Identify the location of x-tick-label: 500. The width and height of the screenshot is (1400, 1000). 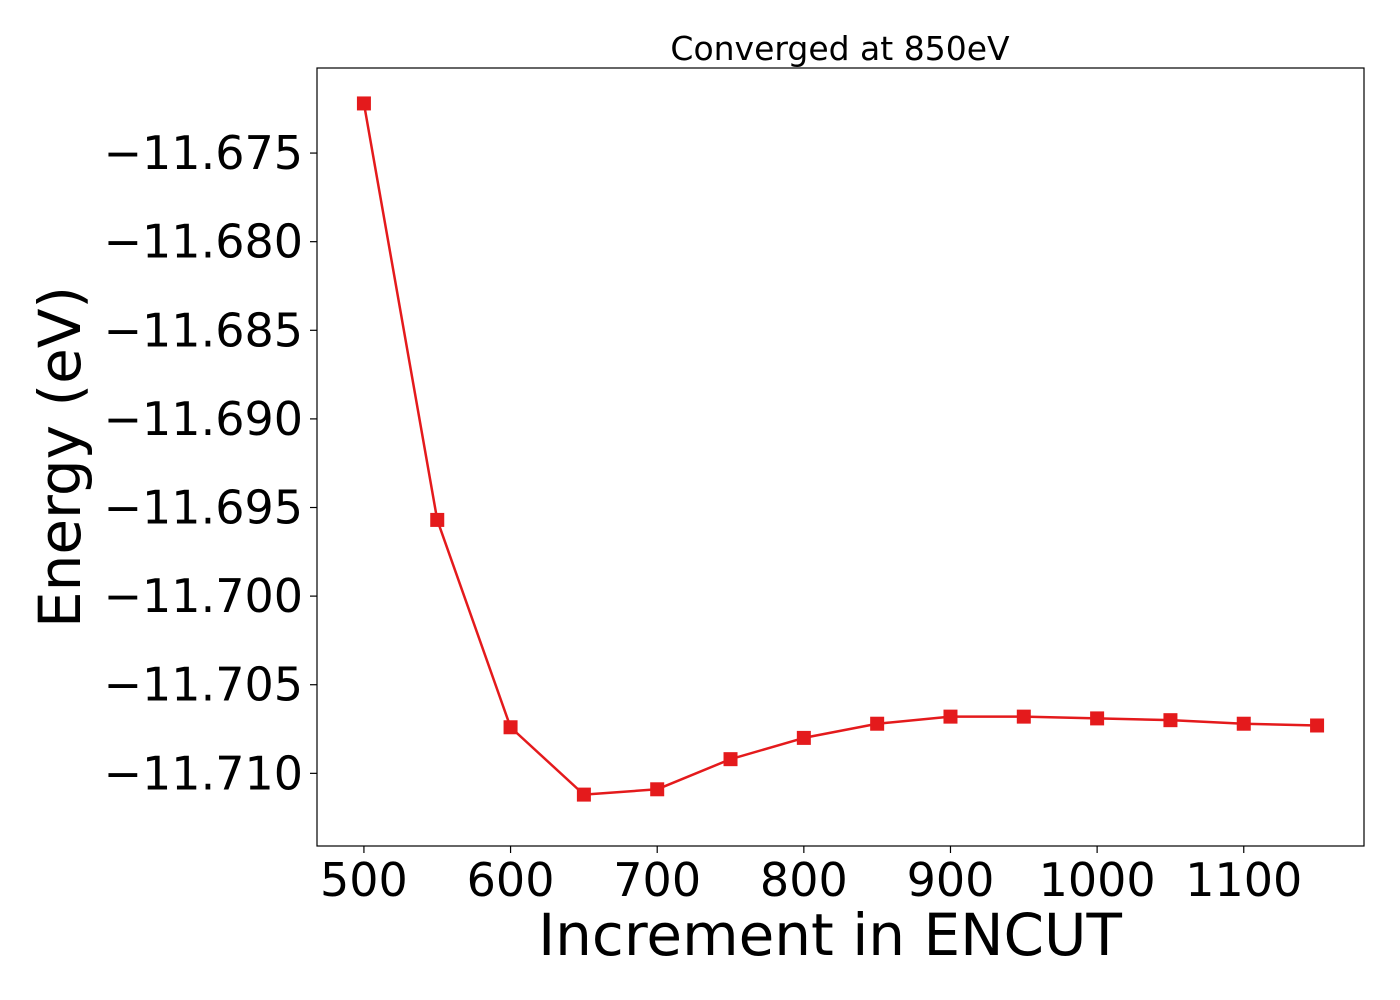
(364, 880).